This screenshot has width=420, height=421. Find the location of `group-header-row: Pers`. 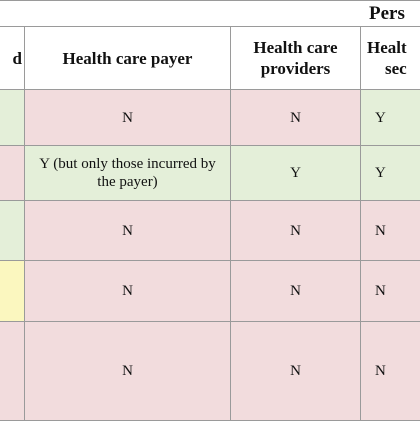

group-header-row: Pers is located at coordinates (210, 14).